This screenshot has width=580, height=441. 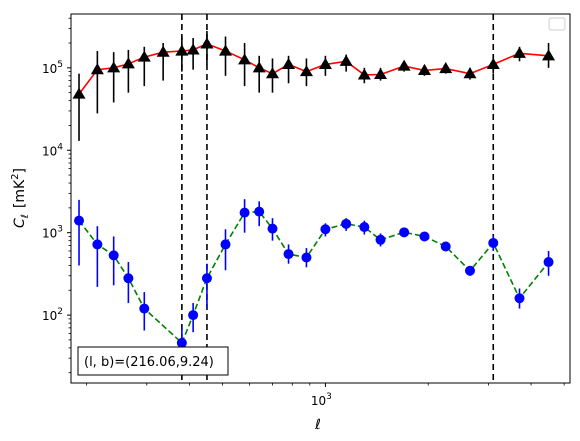 I want to click on y-tick-label-exp: 3, so click(x=60, y=230).